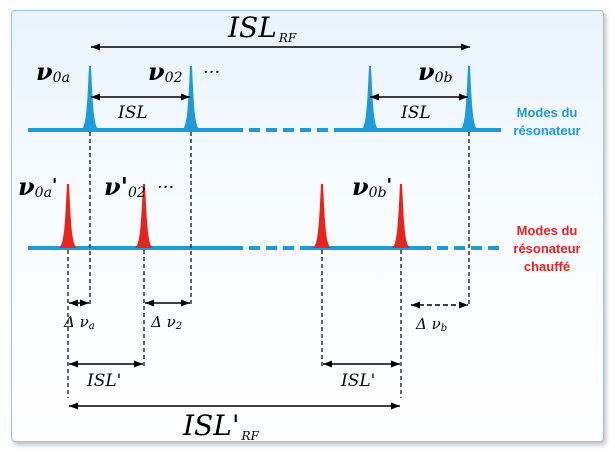 Image resolution: width=615 pixels, height=452 pixels. What do you see at coordinates (469, 98) in the screenshot?
I see `peak-nu0b` at bounding box center [469, 98].